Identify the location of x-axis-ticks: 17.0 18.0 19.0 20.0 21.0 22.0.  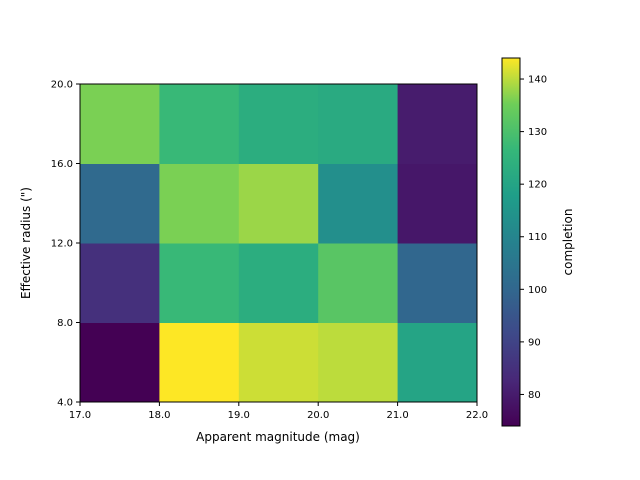
(278, 411).